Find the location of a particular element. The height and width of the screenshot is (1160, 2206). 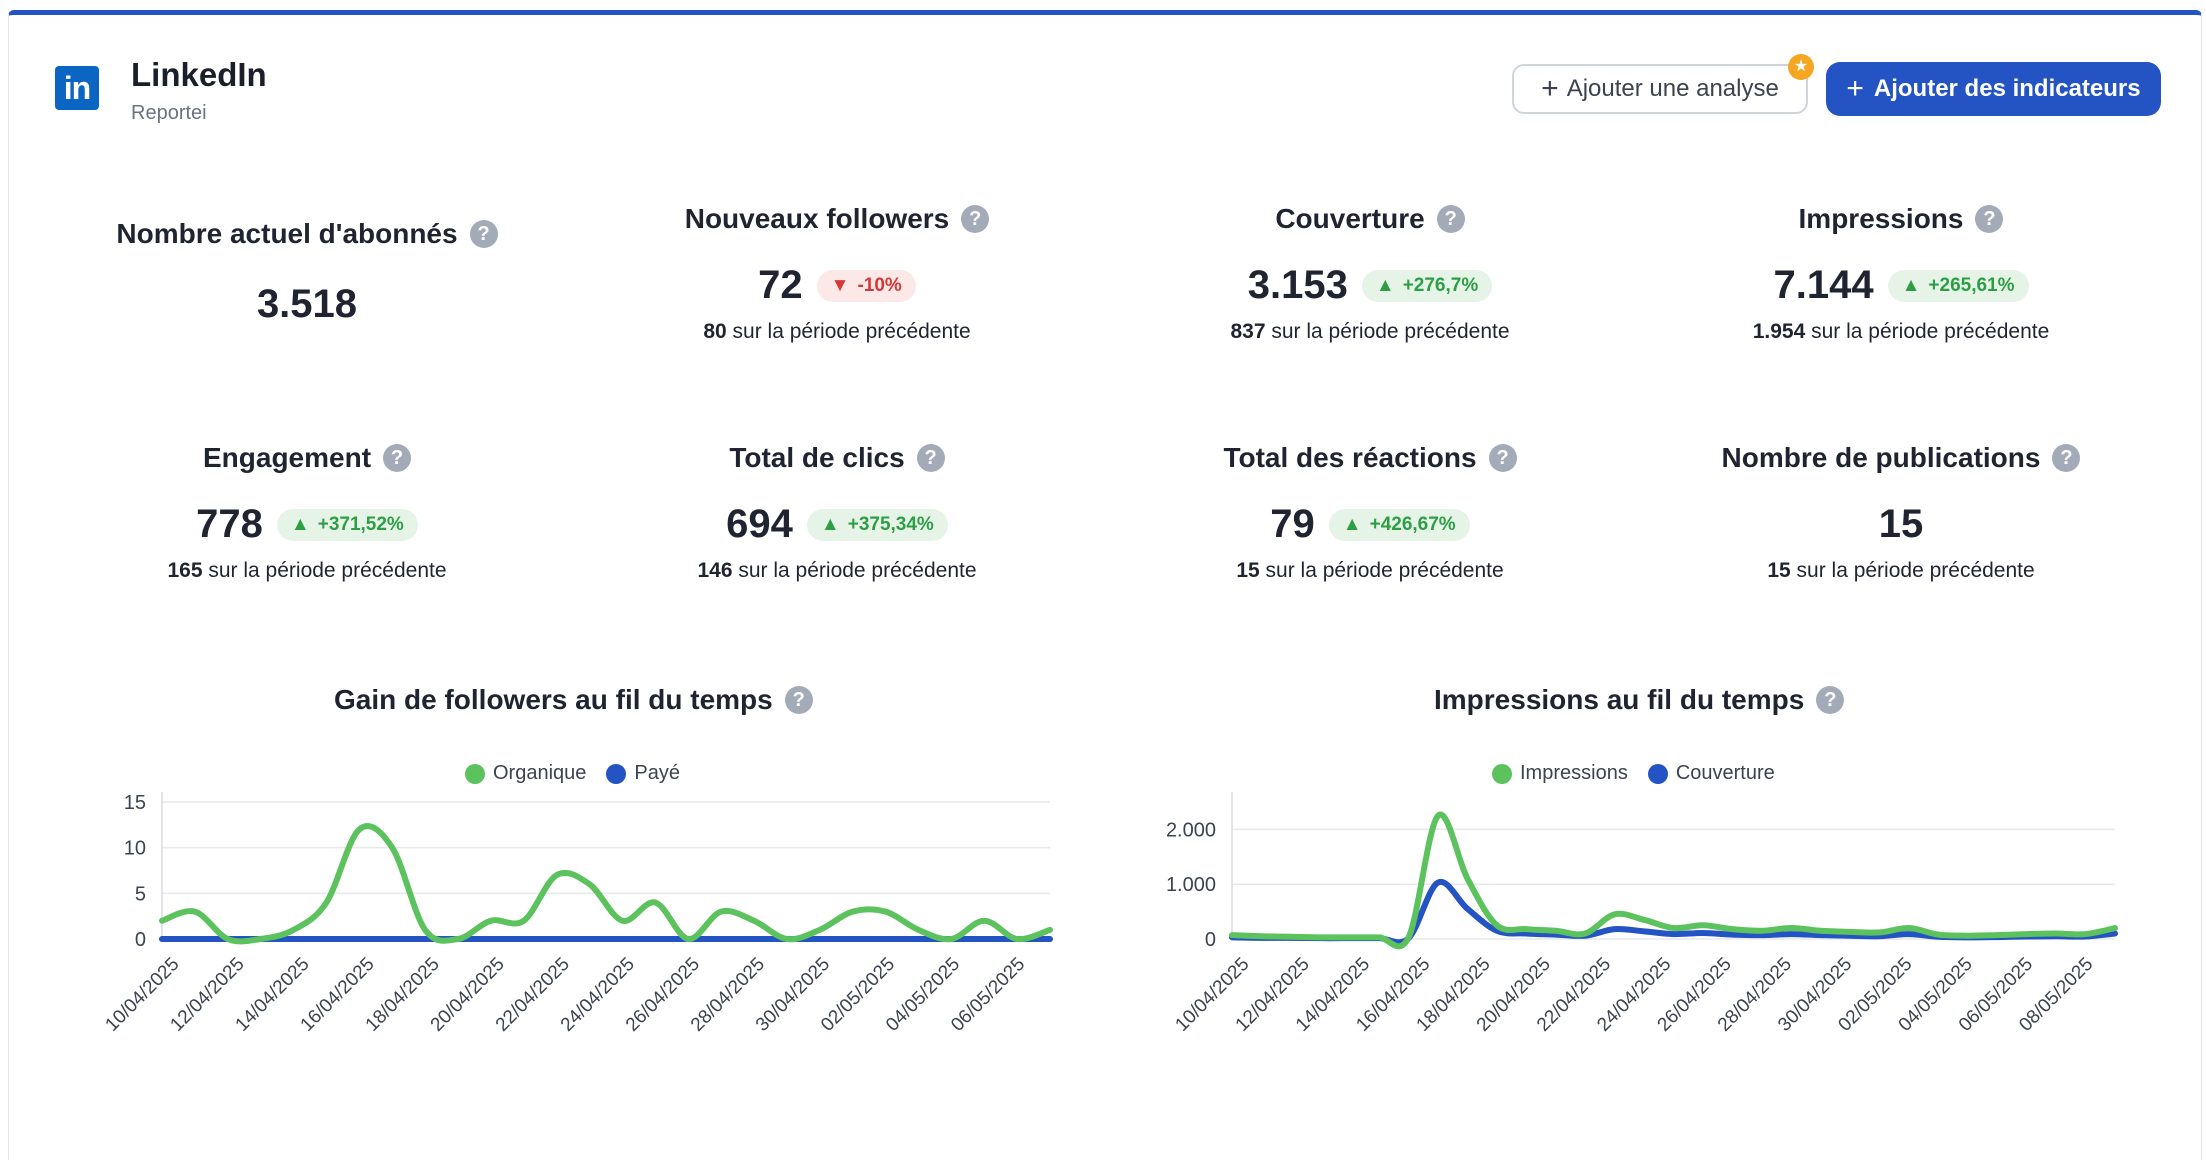

kpi-value: 79 is located at coordinates (1292, 524).